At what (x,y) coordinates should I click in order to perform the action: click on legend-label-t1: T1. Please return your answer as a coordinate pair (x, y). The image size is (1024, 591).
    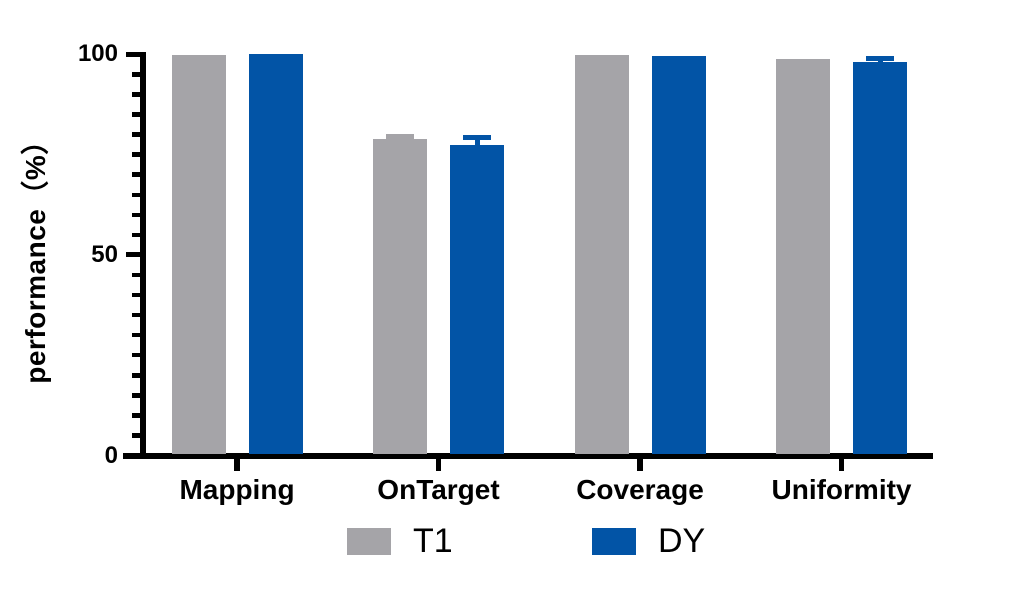
    Looking at the image, I should click on (433, 541).